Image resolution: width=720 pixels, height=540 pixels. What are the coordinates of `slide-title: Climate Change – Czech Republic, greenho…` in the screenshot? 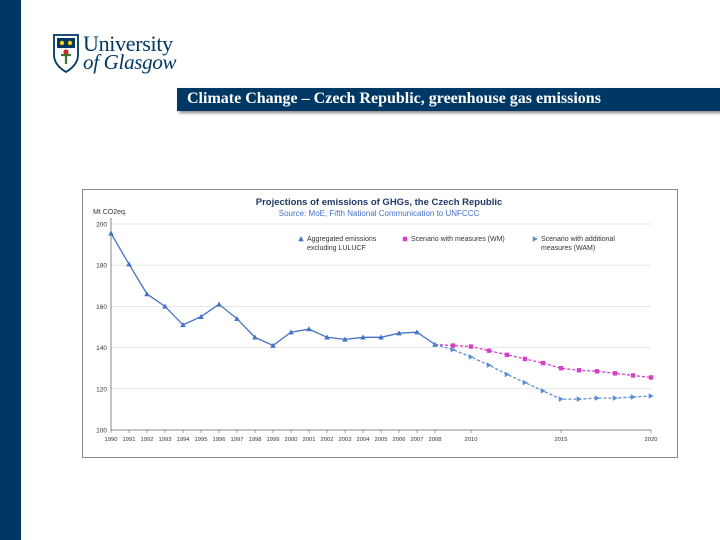 It's located at (394, 98).